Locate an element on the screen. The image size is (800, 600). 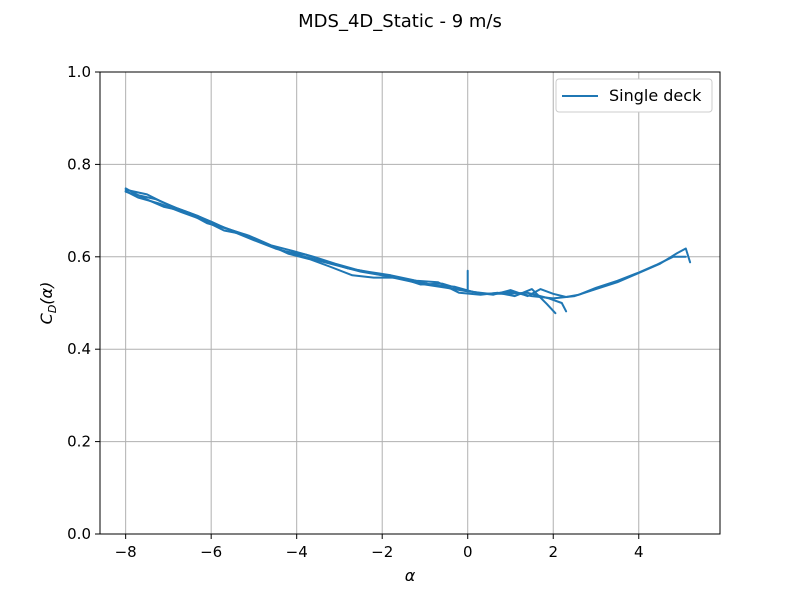
legend: Single deck is located at coordinates (634, 95).